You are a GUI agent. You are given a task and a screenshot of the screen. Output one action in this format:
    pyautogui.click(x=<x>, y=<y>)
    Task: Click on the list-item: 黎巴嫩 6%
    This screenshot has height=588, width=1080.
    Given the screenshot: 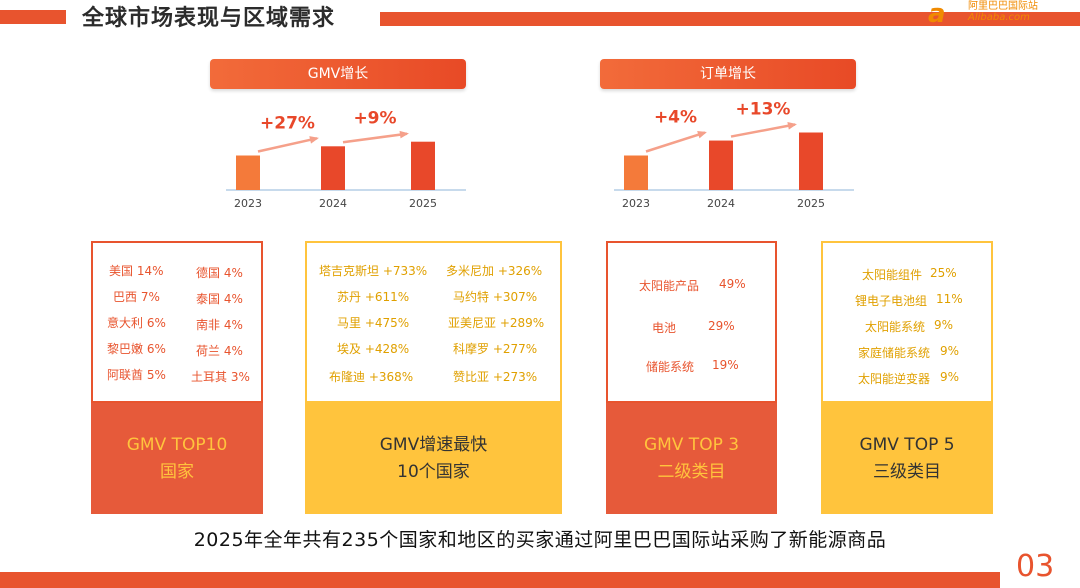 What is the action you would take?
    pyautogui.click(x=136, y=349)
    